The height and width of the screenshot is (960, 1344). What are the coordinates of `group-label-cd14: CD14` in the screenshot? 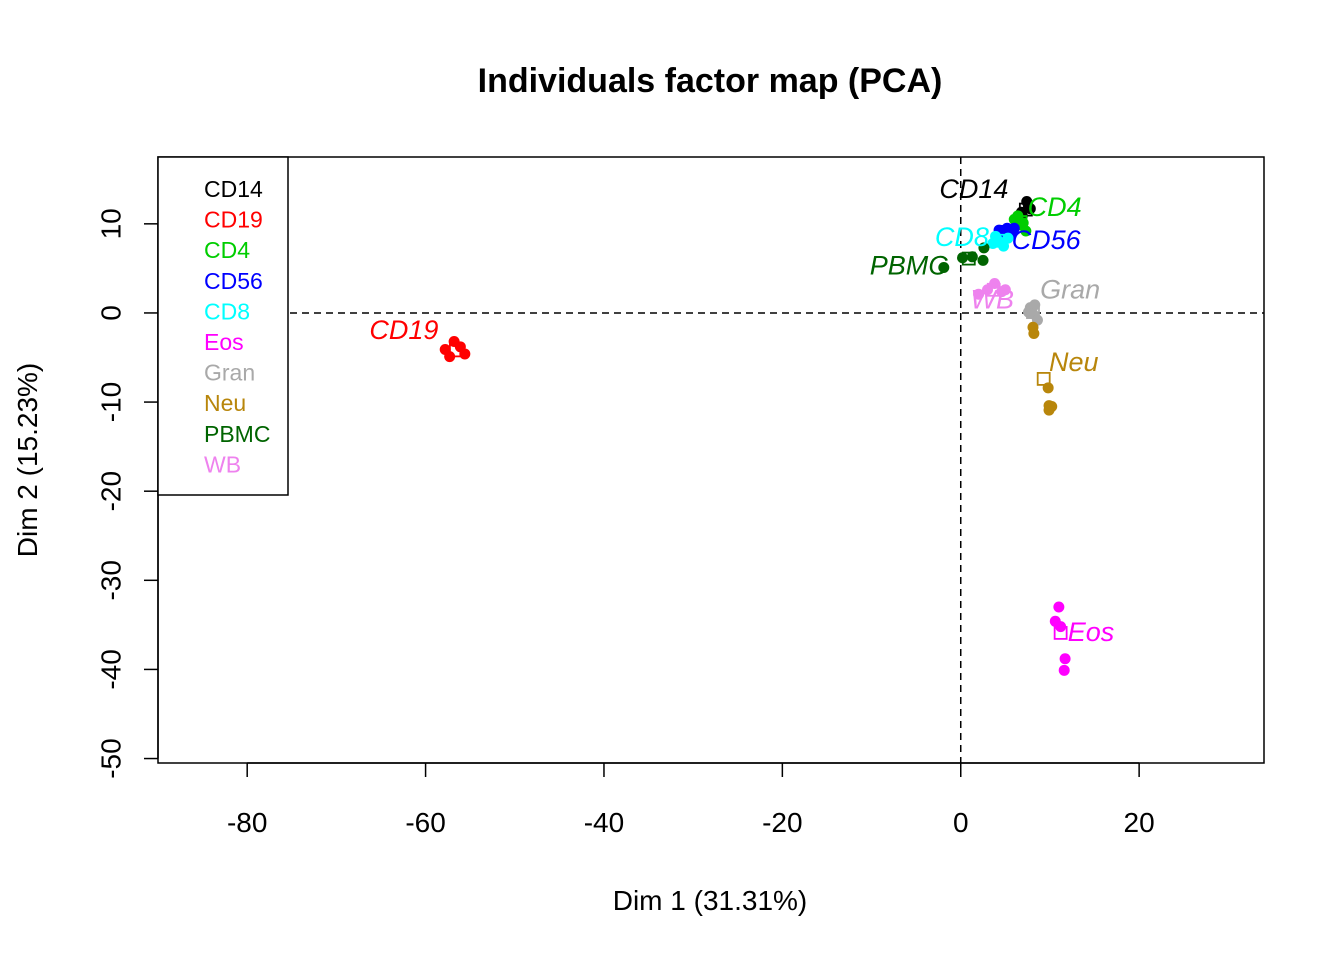 It's located at (973, 189).